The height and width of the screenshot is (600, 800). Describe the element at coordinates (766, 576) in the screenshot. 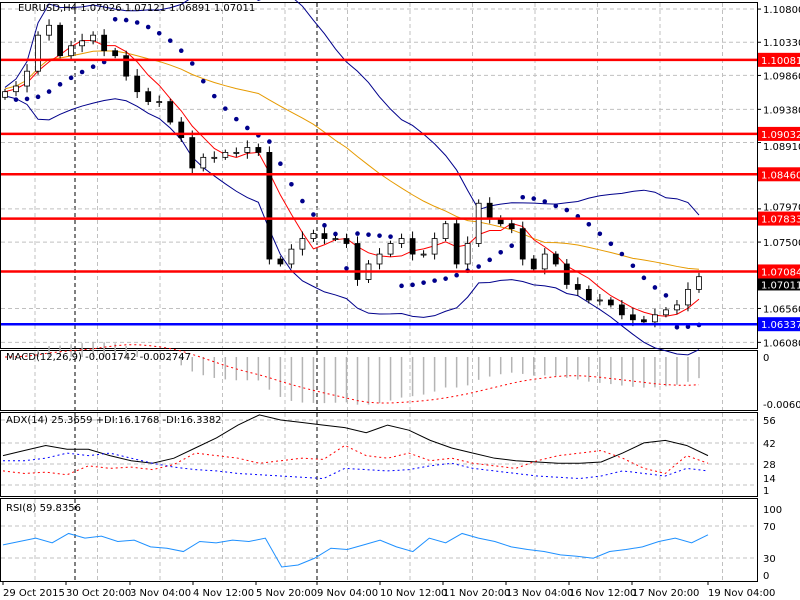

I see `rsi-y-label: 0` at that location.